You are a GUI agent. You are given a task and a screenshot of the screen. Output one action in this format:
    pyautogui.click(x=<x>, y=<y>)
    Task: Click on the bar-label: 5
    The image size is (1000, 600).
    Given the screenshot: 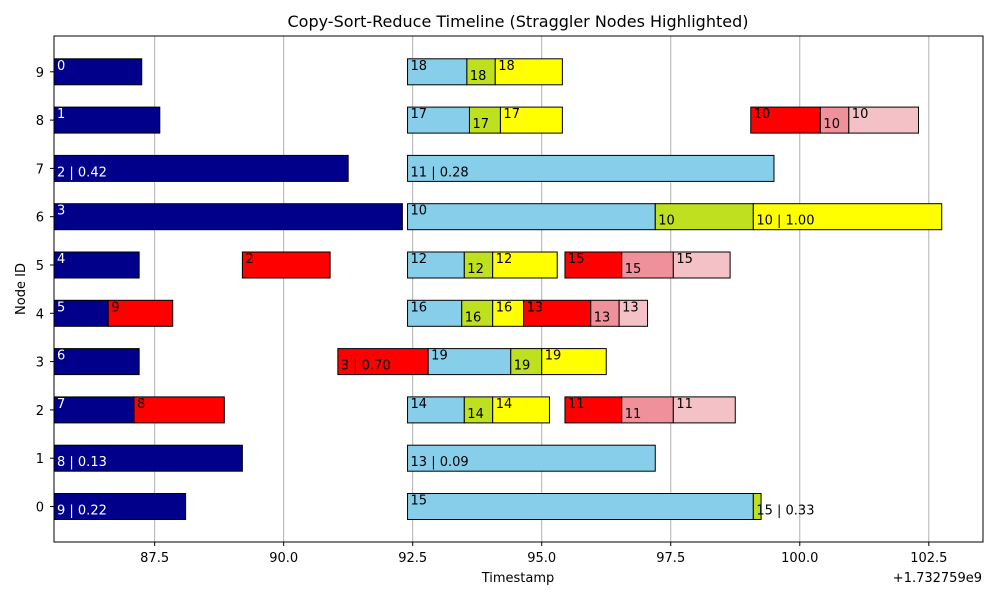 What is the action you would take?
    pyautogui.click(x=61, y=307)
    